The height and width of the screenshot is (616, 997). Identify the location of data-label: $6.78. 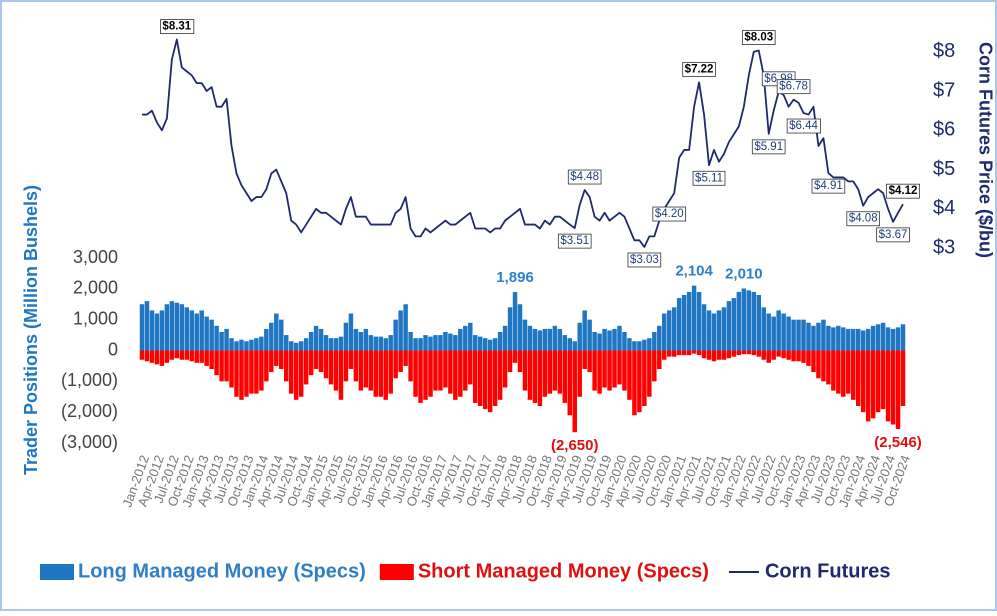
(793, 87).